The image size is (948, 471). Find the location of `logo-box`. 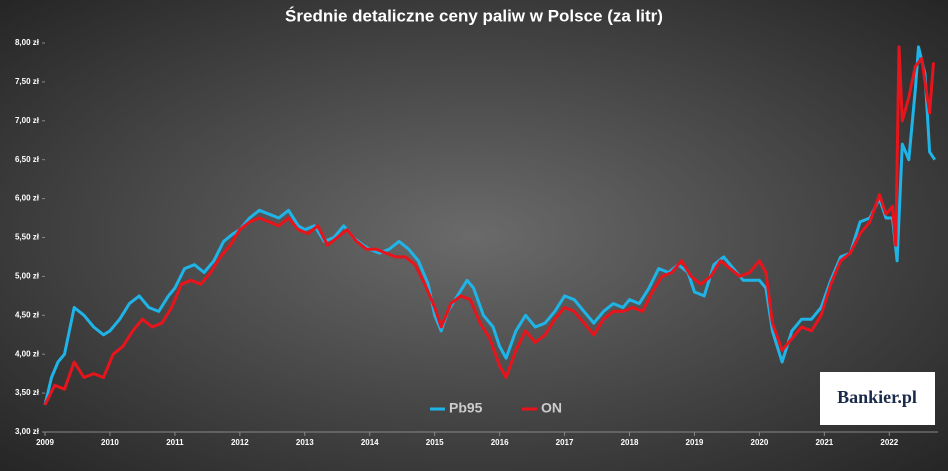

logo-box is located at coordinates (877, 398).